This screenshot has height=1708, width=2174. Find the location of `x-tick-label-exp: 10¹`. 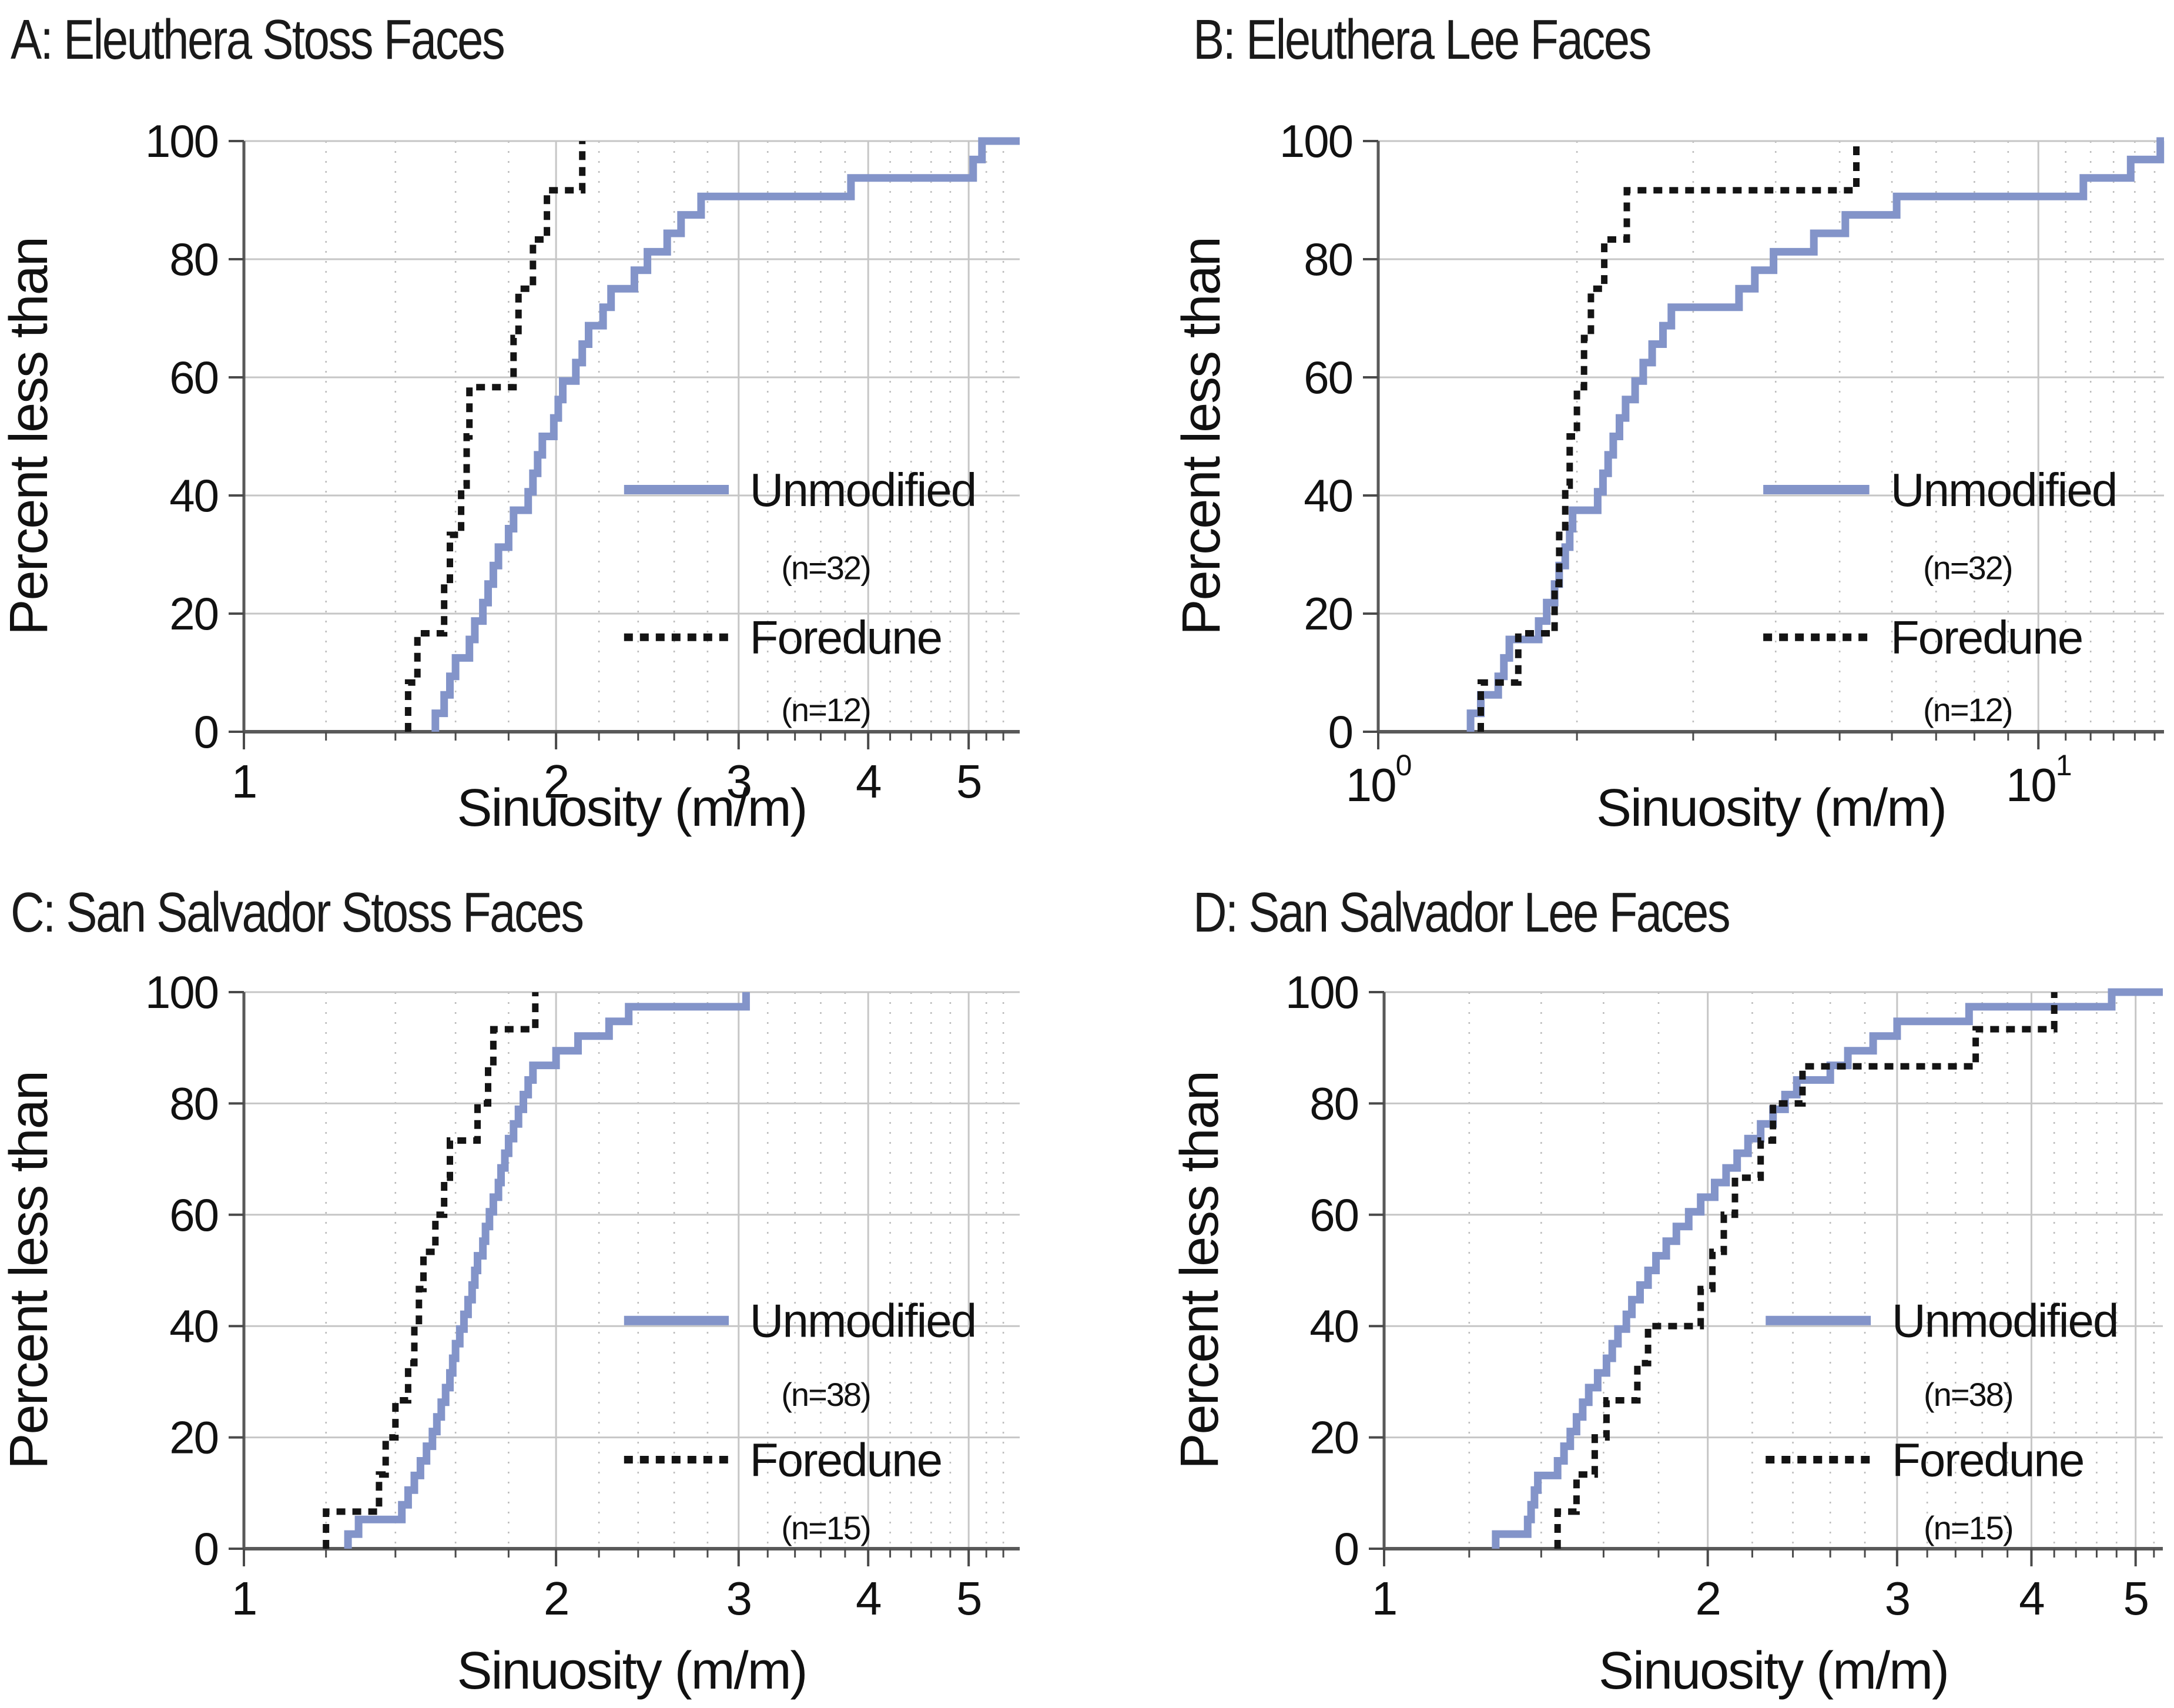

x-tick-label-exp: 10¹ is located at coordinates (2038, 780).